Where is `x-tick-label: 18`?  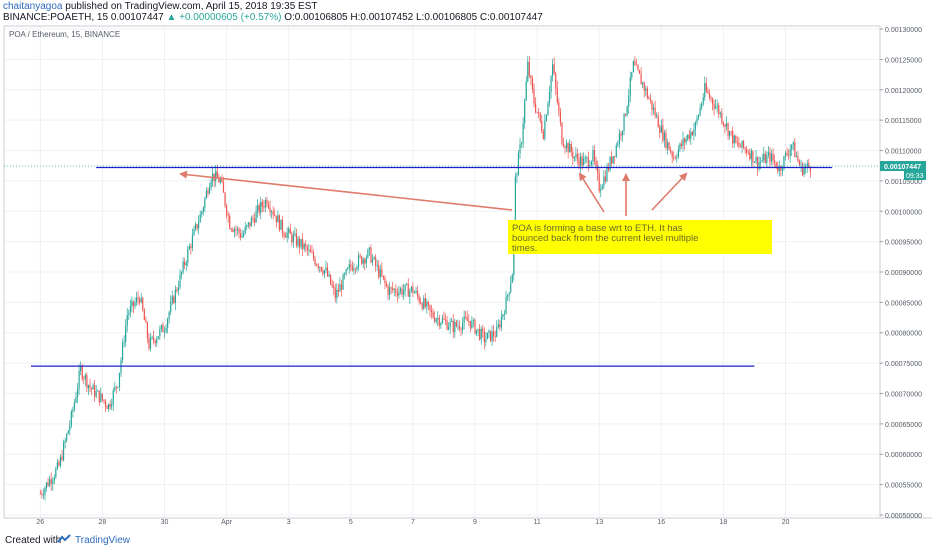 x-tick-label: 18 is located at coordinates (724, 522).